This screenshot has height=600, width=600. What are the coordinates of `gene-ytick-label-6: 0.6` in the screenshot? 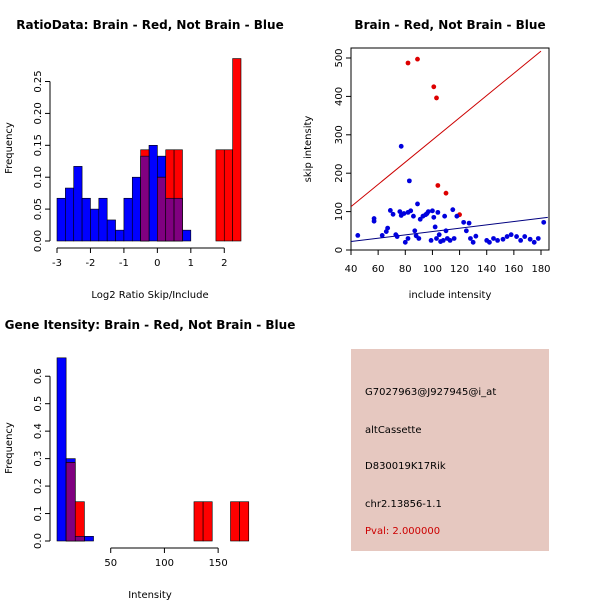 It's located at (38, 376).